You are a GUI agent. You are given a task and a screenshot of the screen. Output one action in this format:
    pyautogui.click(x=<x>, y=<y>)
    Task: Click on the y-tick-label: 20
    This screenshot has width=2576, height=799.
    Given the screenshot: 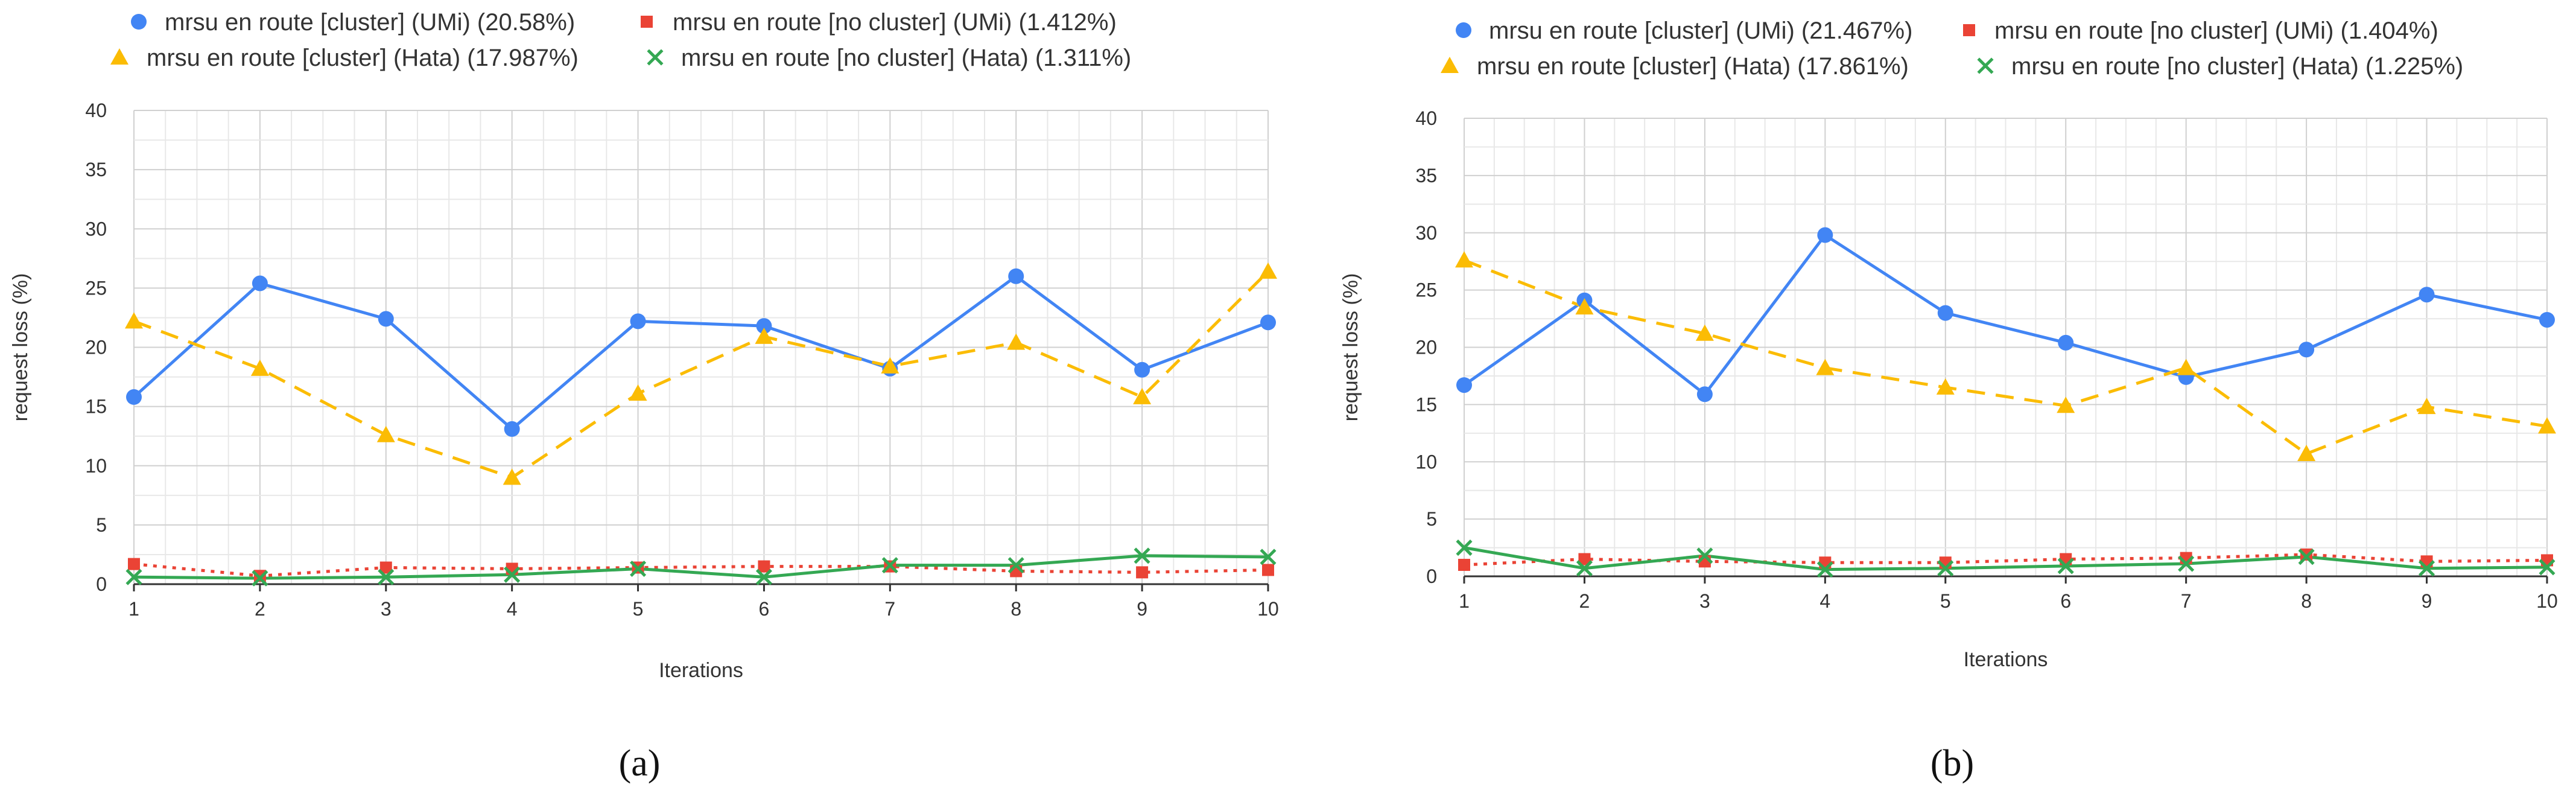 What is the action you would take?
    pyautogui.click(x=96, y=348)
    